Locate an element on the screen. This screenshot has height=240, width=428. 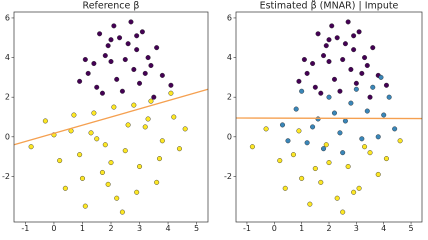
x-tick-label: 1 is located at coordinates (82, 228).